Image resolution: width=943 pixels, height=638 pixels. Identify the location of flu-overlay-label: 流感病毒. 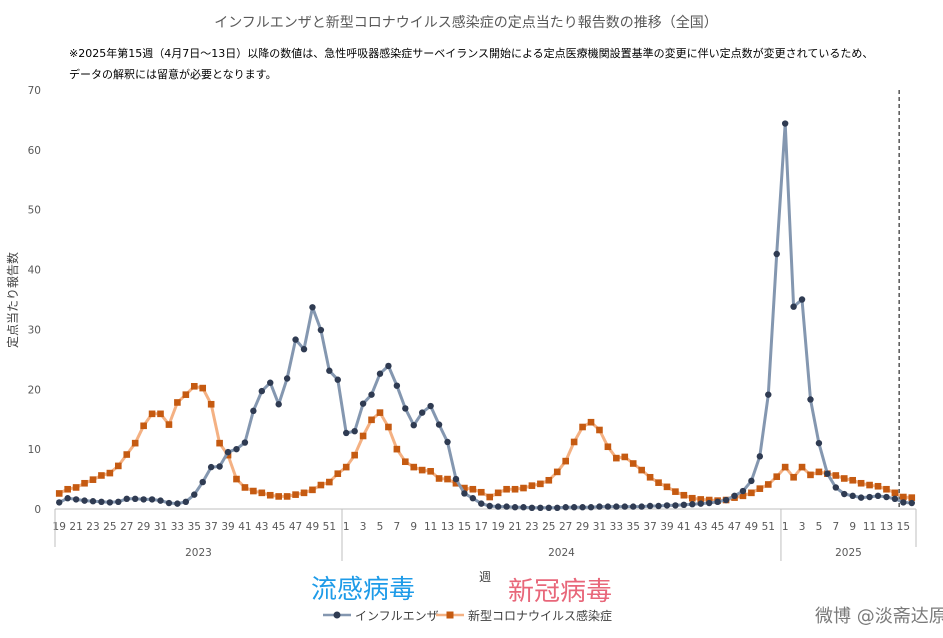
(363, 590).